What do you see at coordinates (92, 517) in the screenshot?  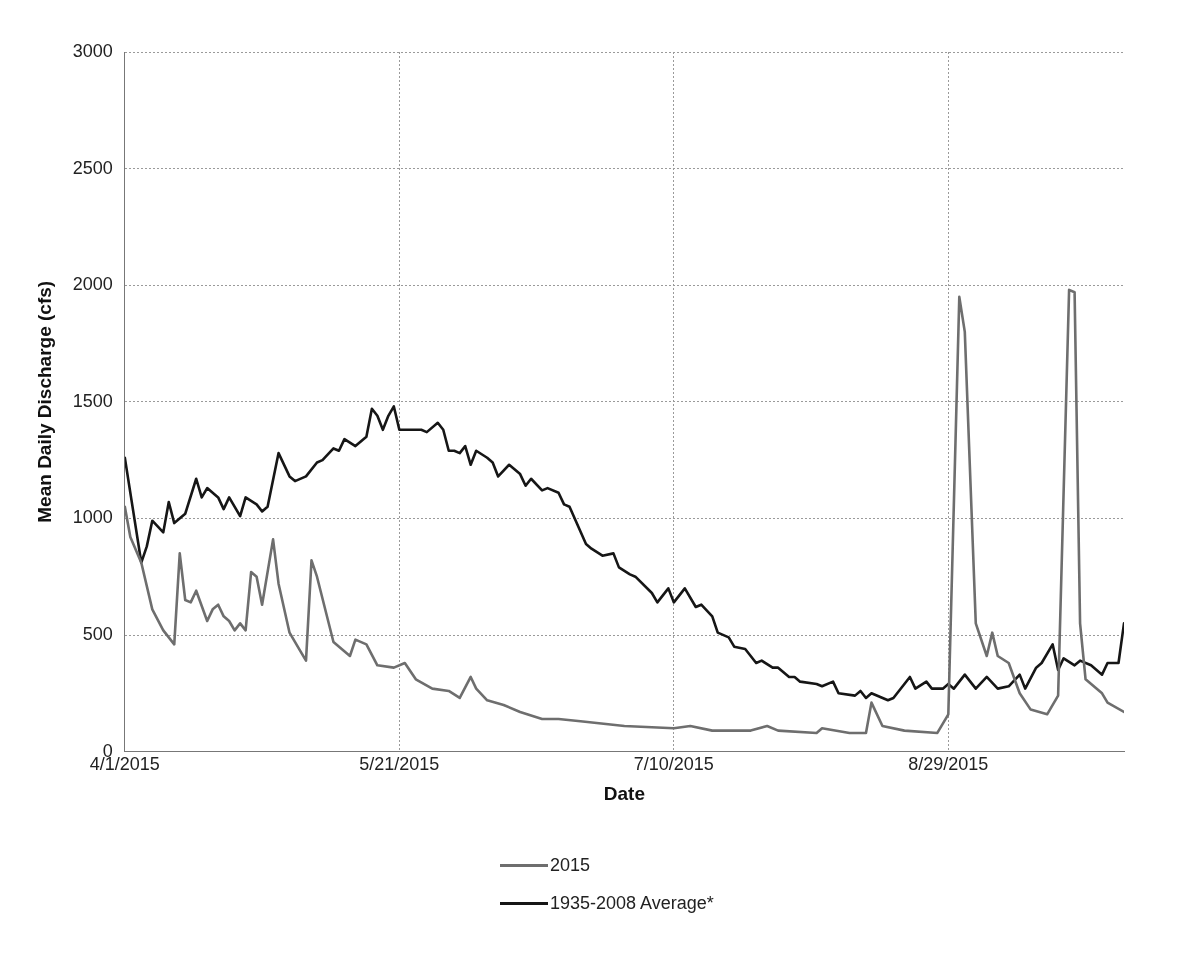 I see `y-tick-label: 1000` at bounding box center [92, 517].